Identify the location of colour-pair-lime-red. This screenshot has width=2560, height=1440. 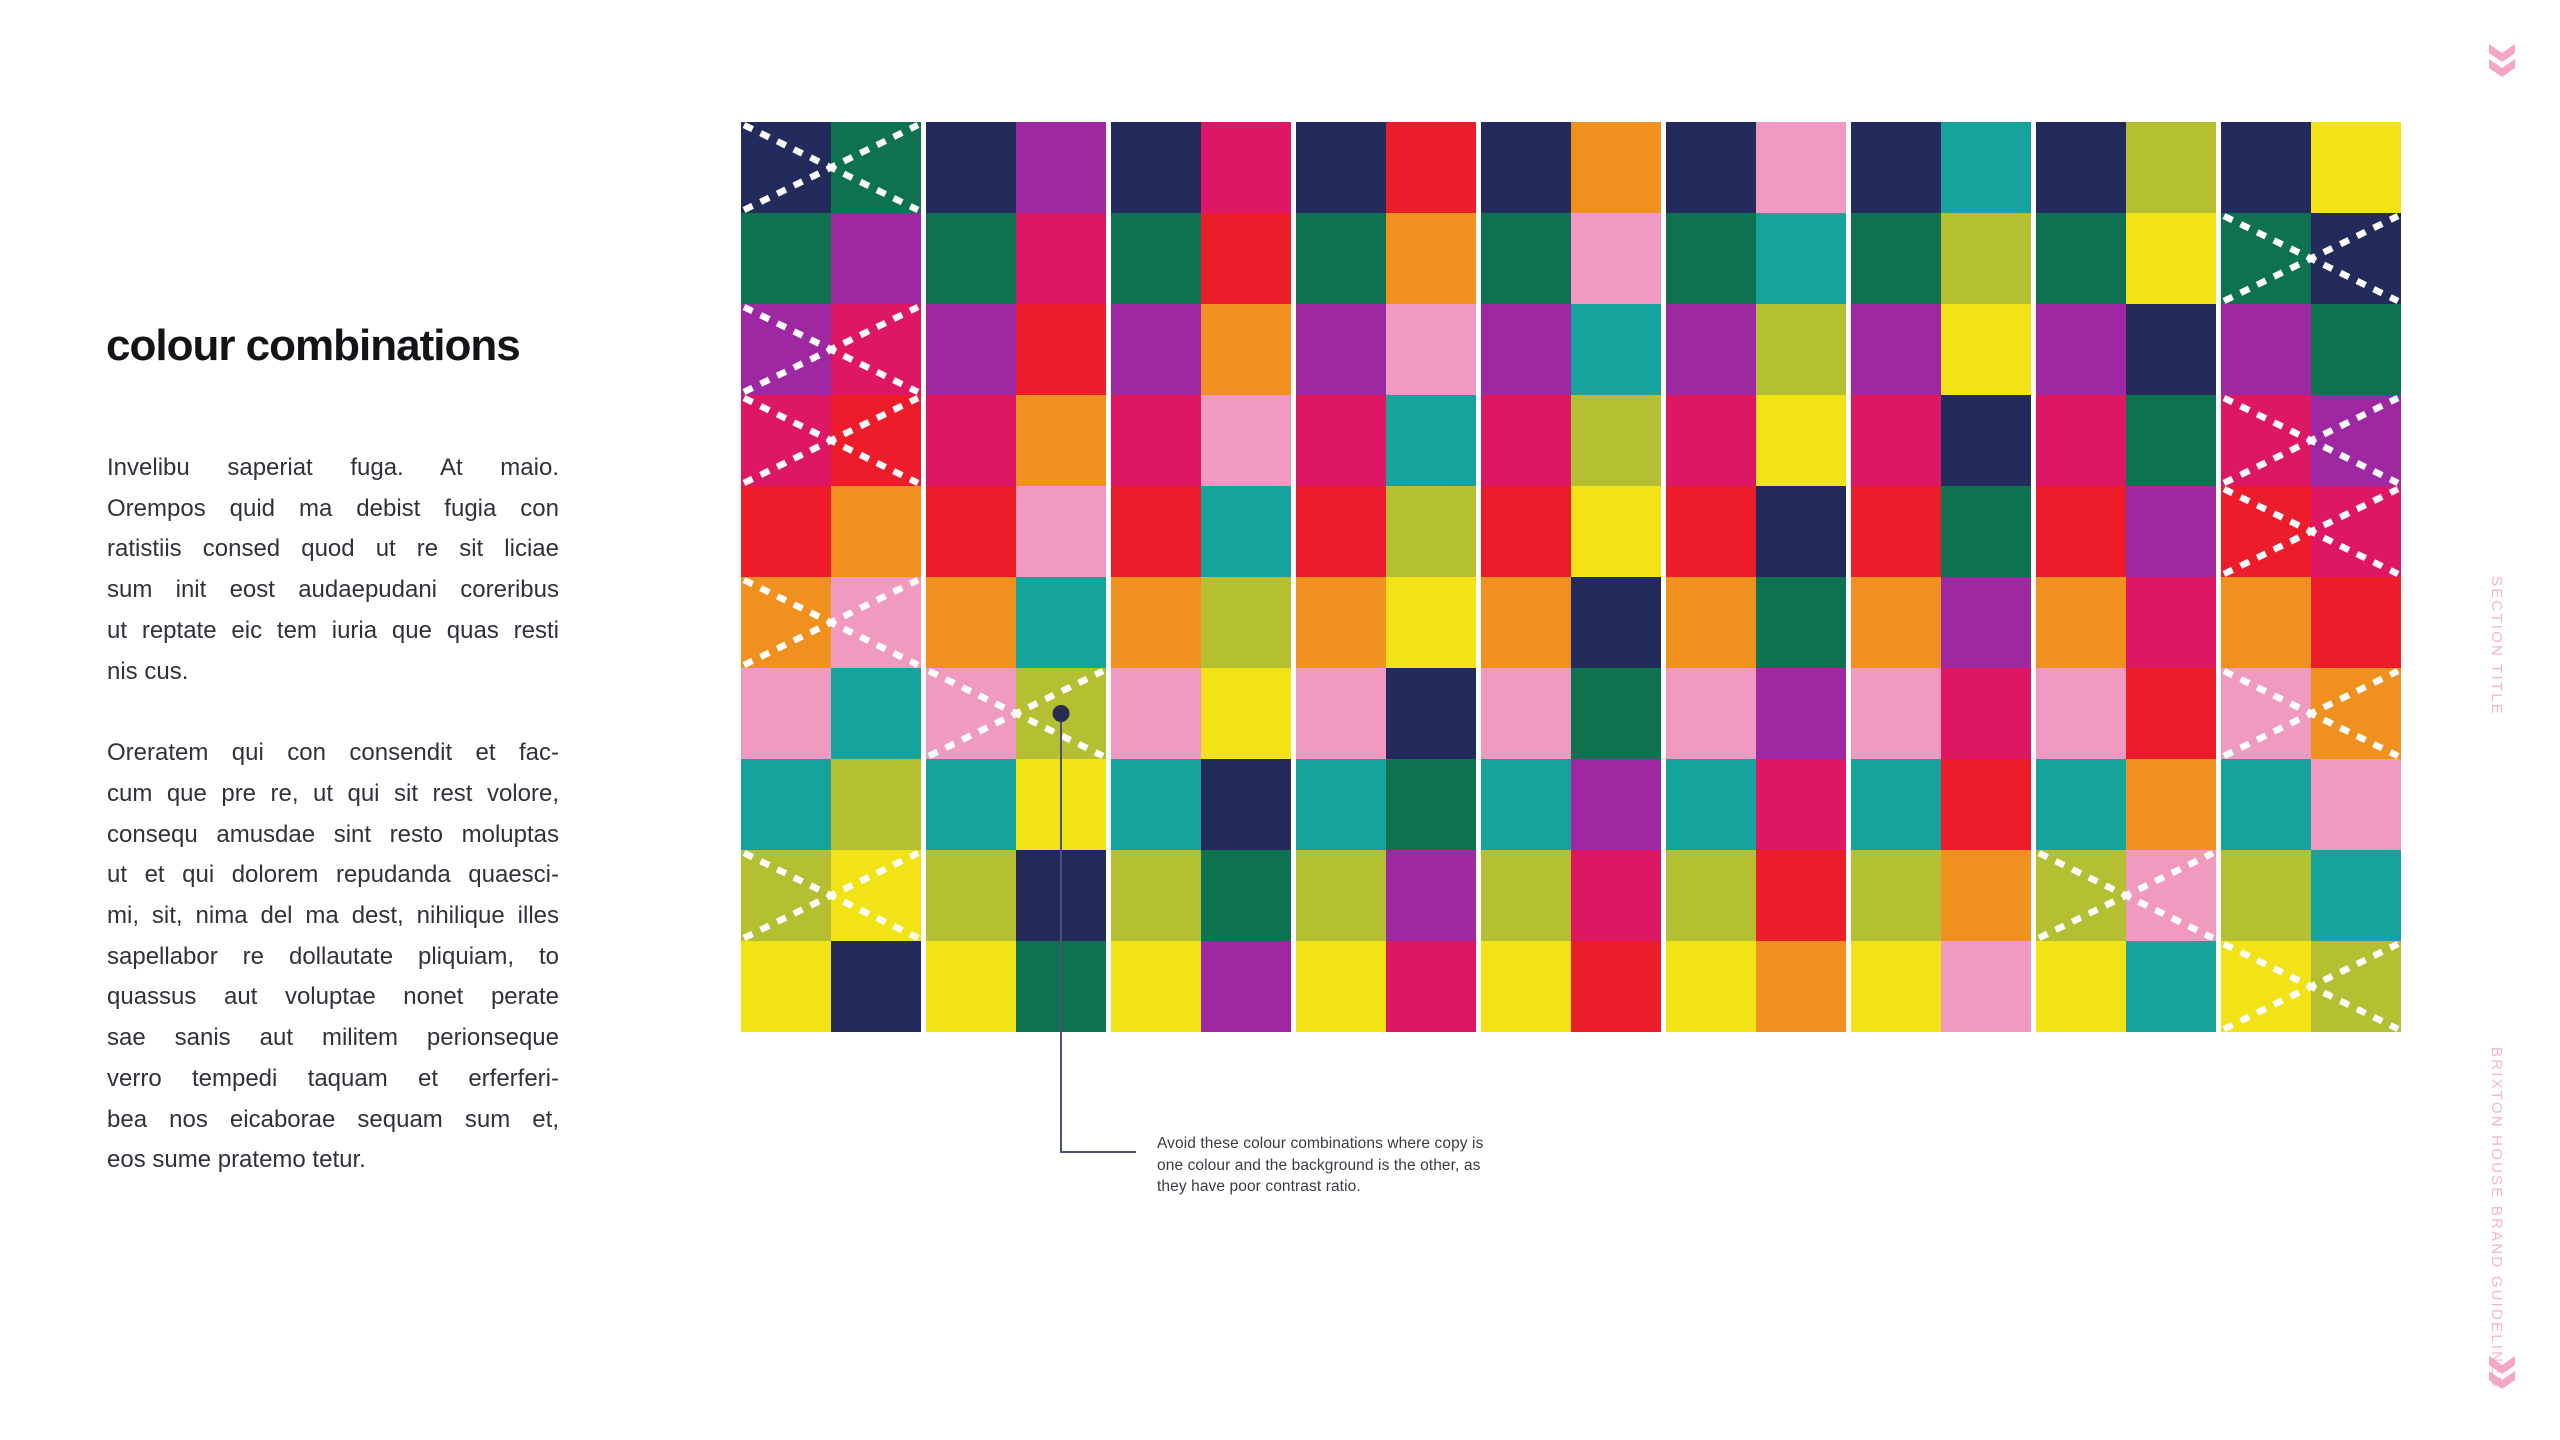
(1756, 895).